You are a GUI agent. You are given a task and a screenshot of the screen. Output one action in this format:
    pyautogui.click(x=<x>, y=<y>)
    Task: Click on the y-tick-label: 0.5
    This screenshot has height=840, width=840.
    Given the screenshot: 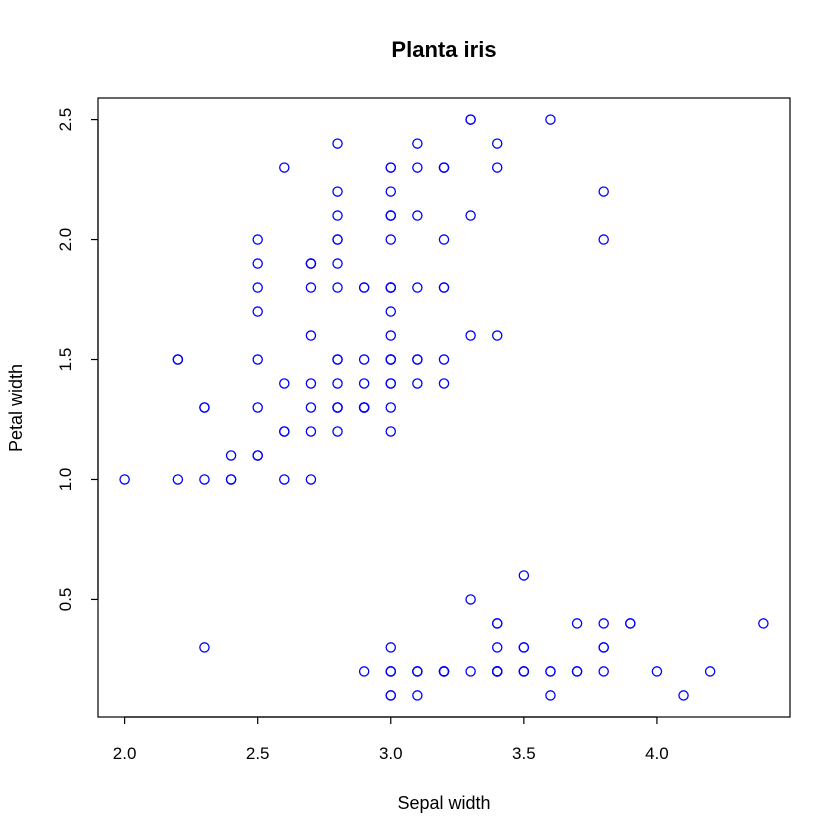 What is the action you would take?
    pyautogui.click(x=65, y=600)
    